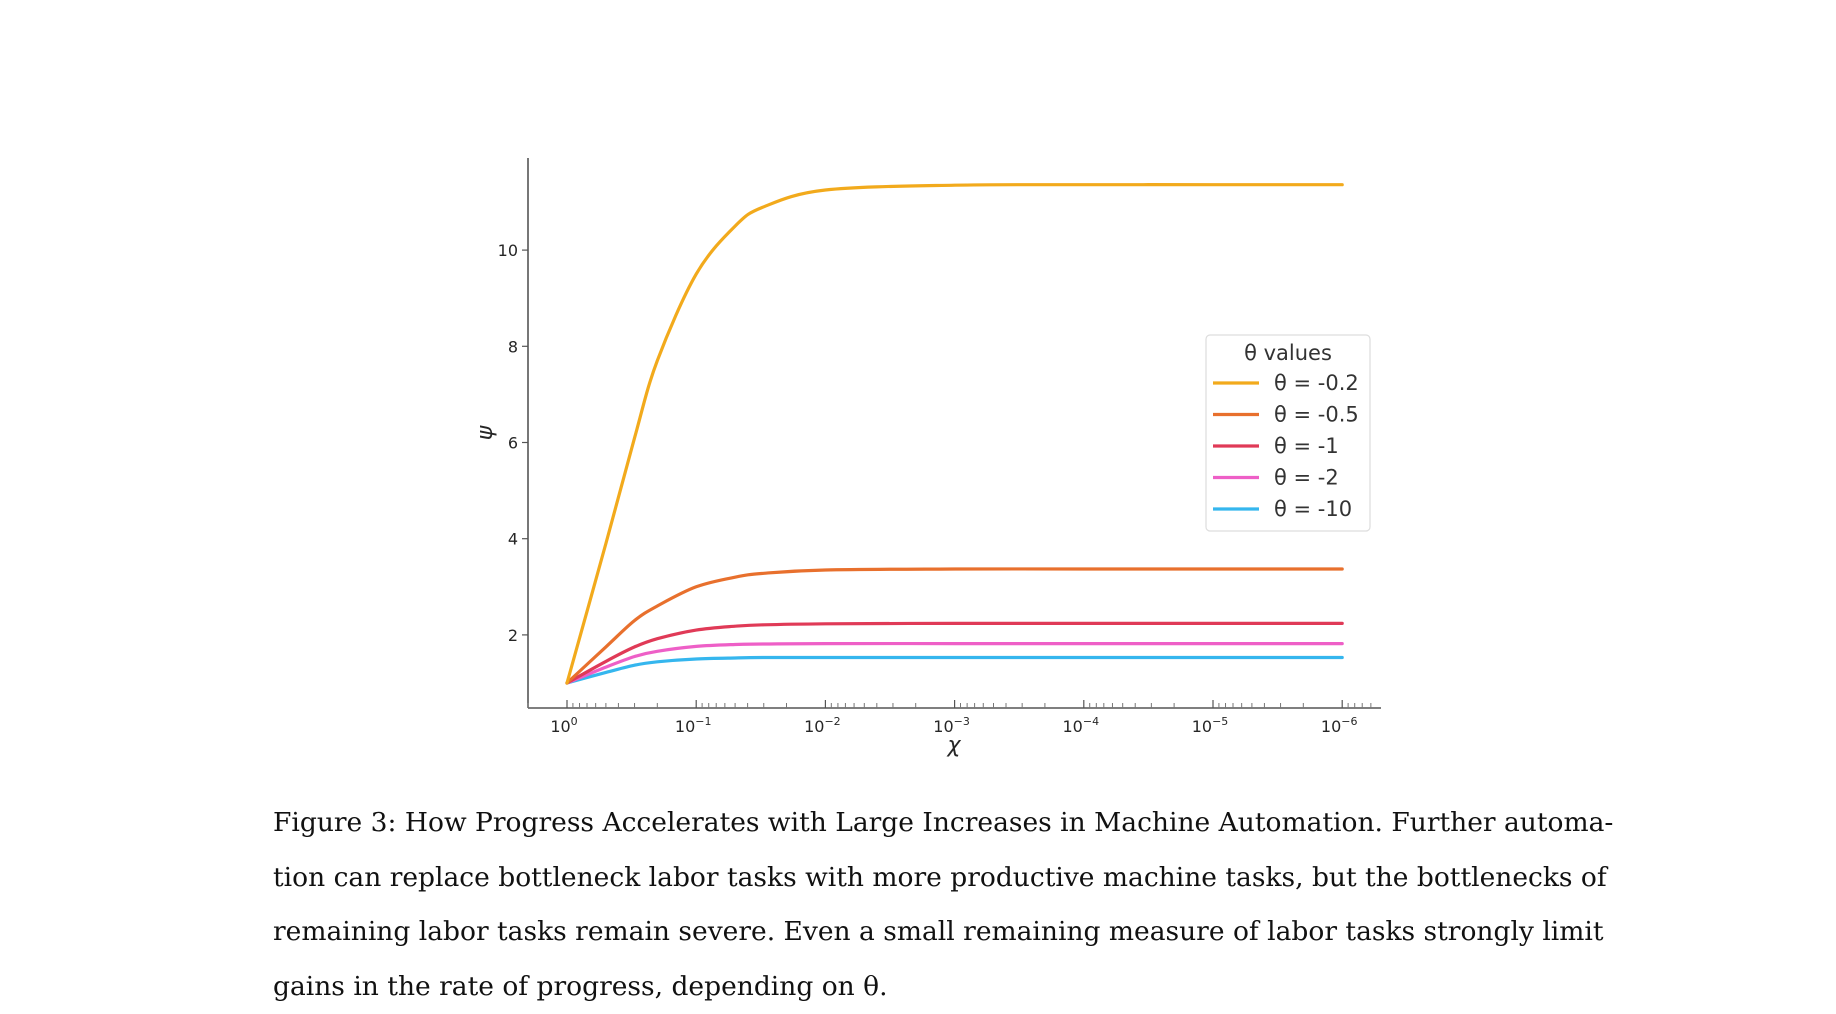  What do you see at coordinates (563, 725) in the screenshot?
I see `x-tick-label: 10⁰` at bounding box center [563, 725].